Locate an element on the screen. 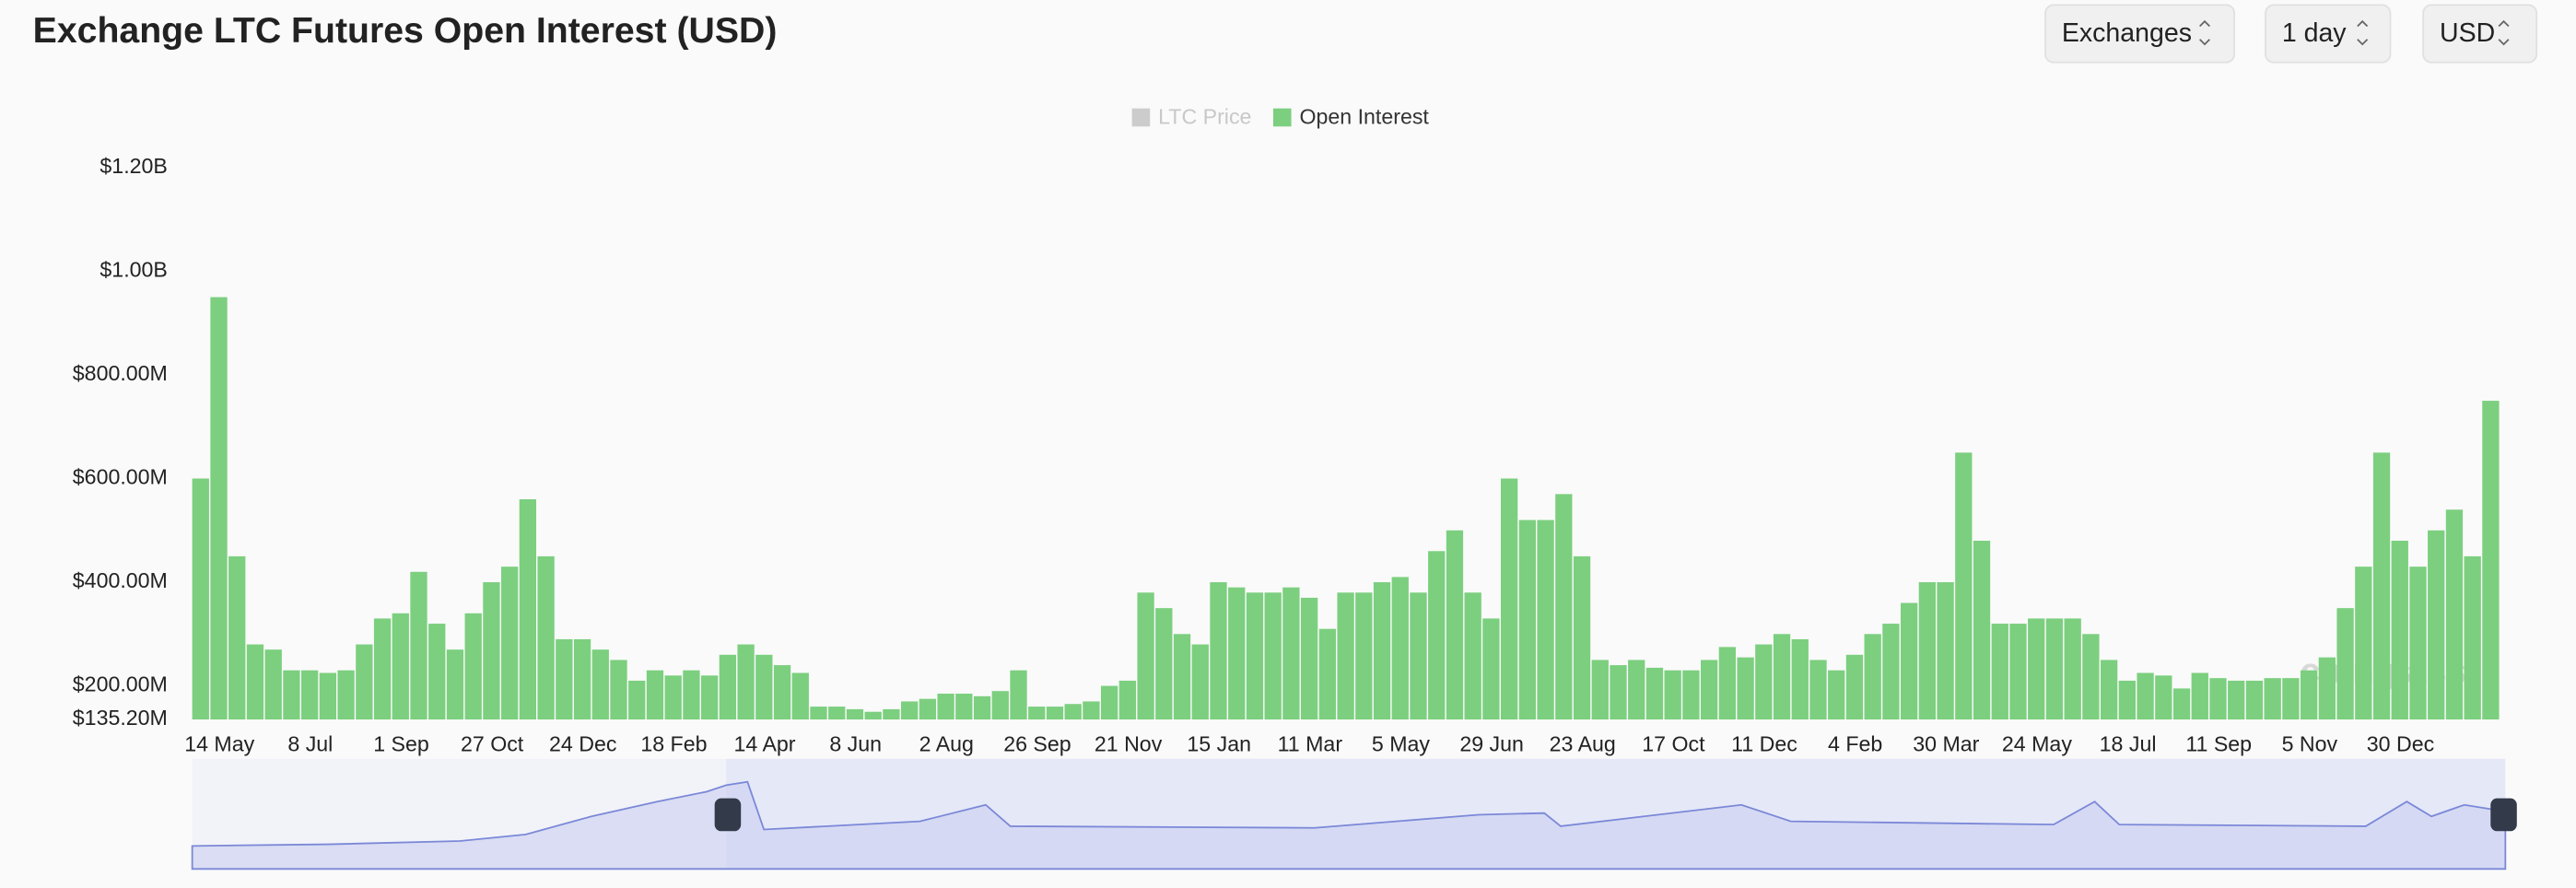 Image resolution: width=2576 pixels, height=888 pixels. x-tick-label: 30 Dec is located at coordinates (2400, 744).